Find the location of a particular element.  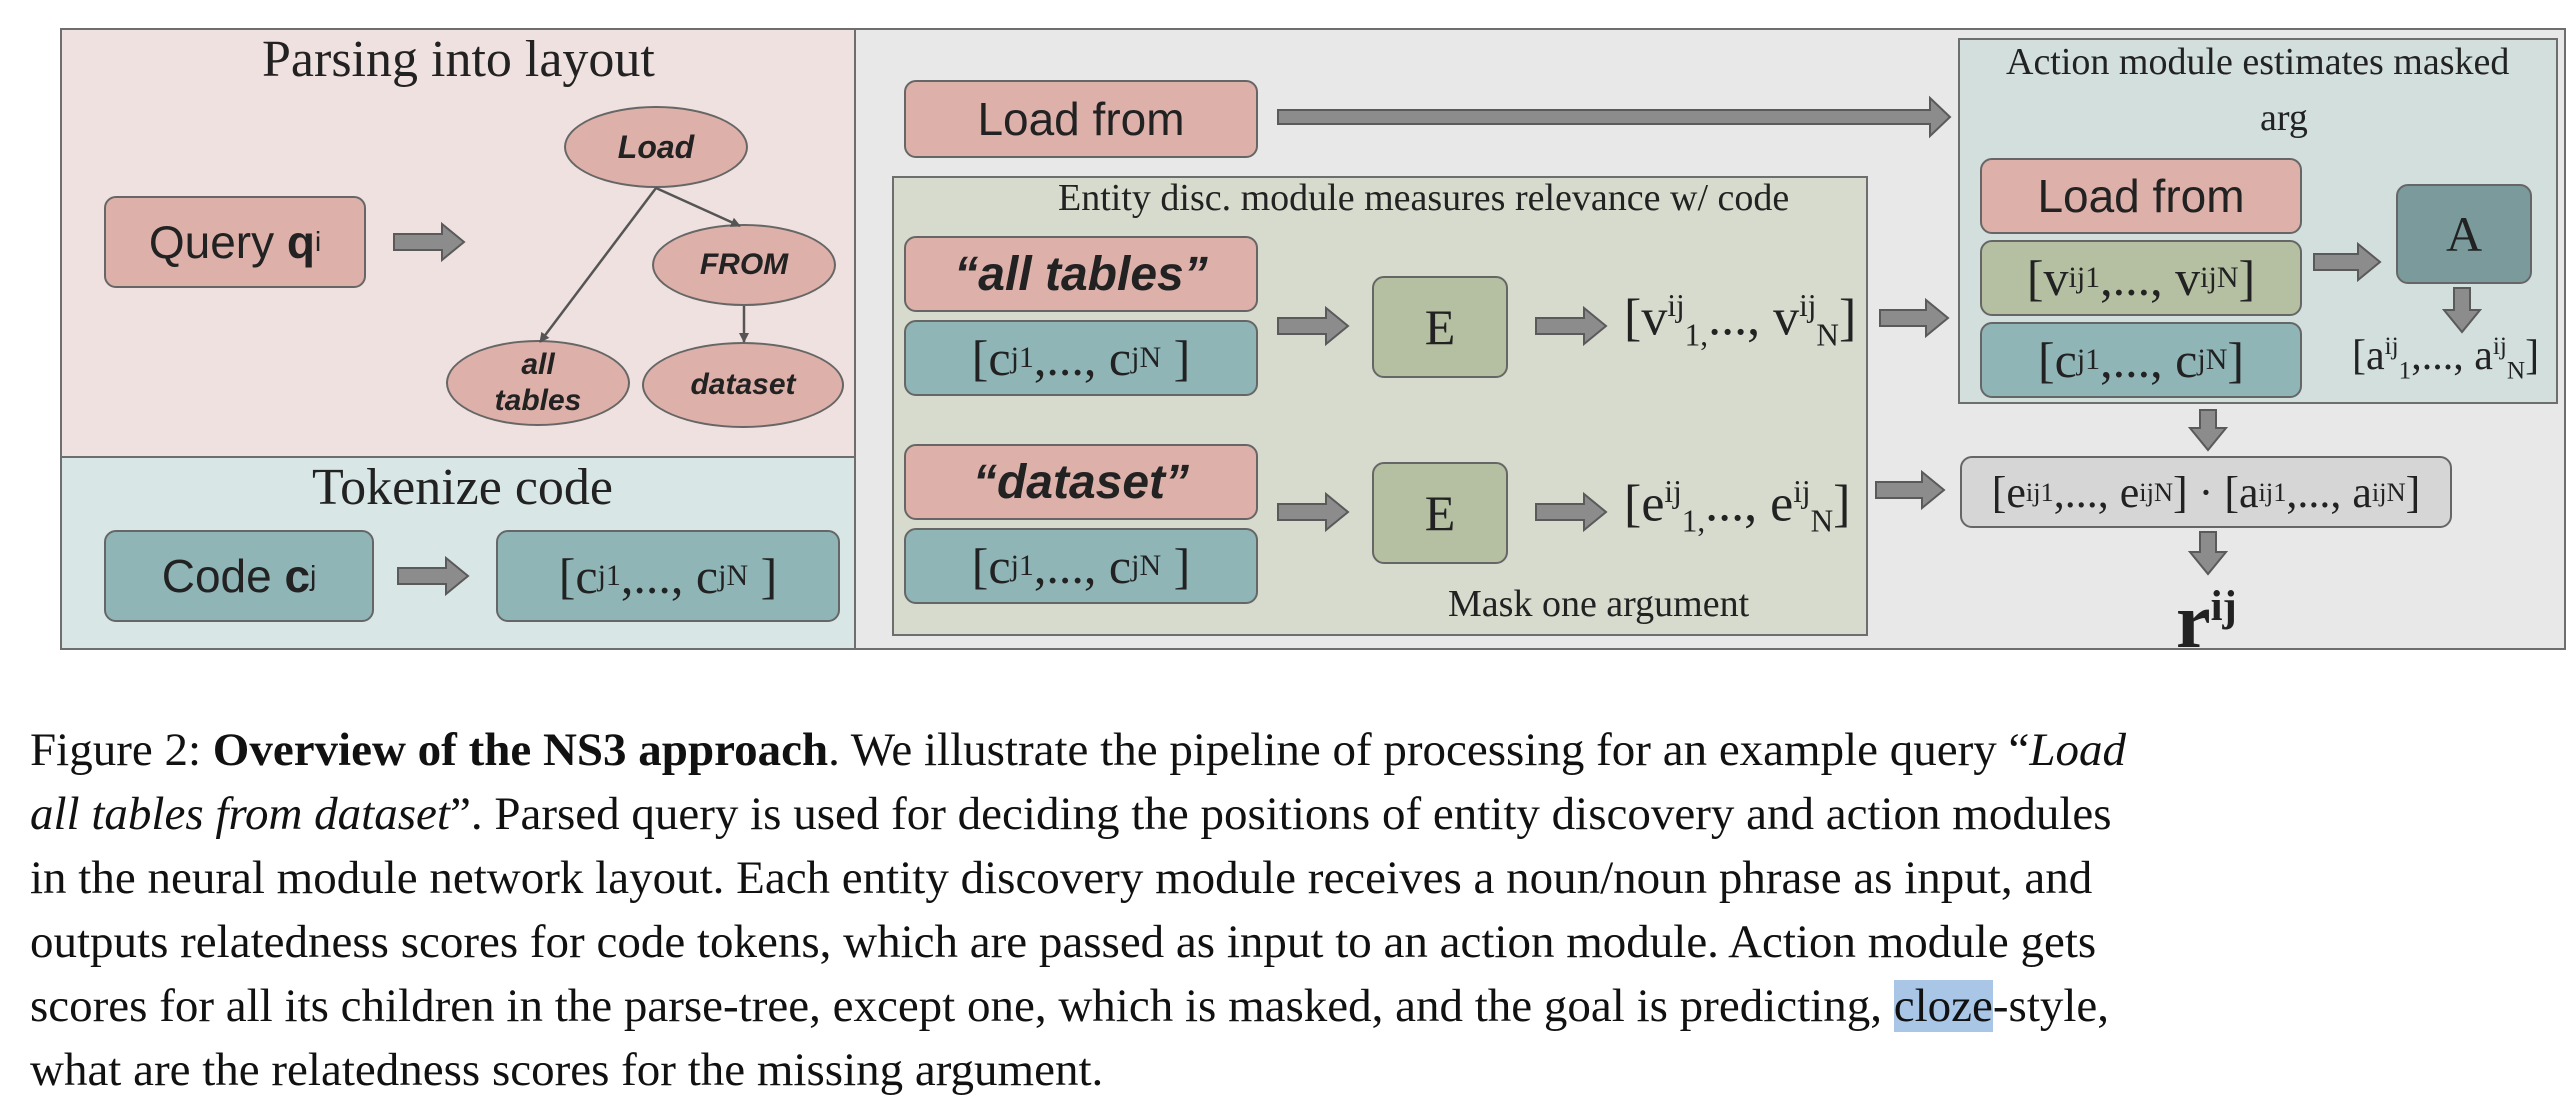

tokens-sub2: N is located at coordinates (737, 575).